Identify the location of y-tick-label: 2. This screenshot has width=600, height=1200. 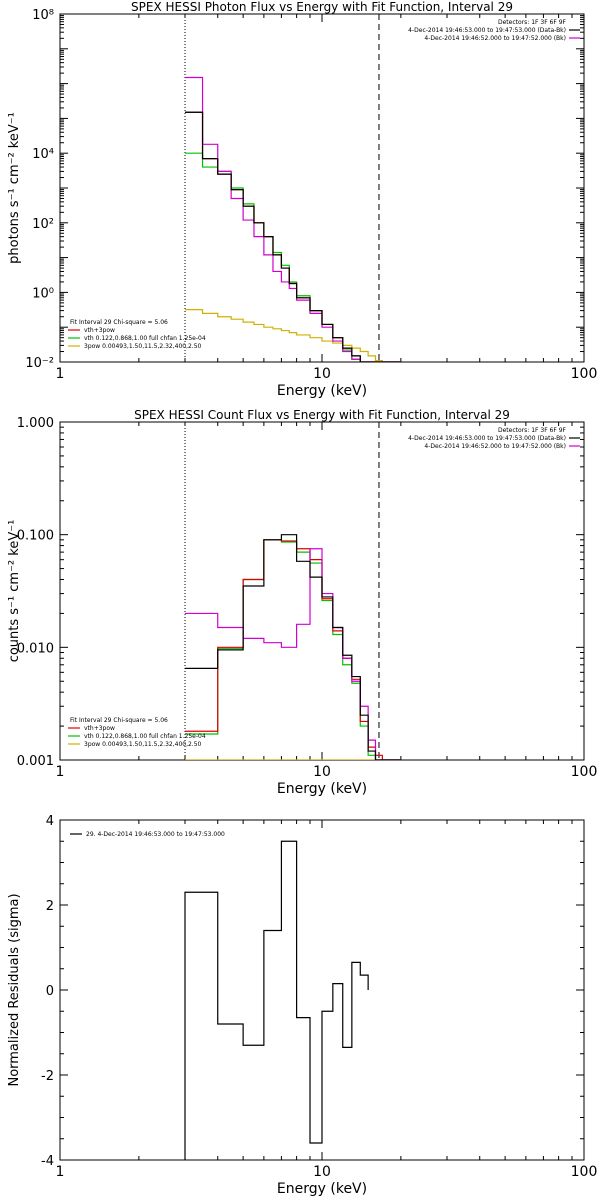
(50, 906).